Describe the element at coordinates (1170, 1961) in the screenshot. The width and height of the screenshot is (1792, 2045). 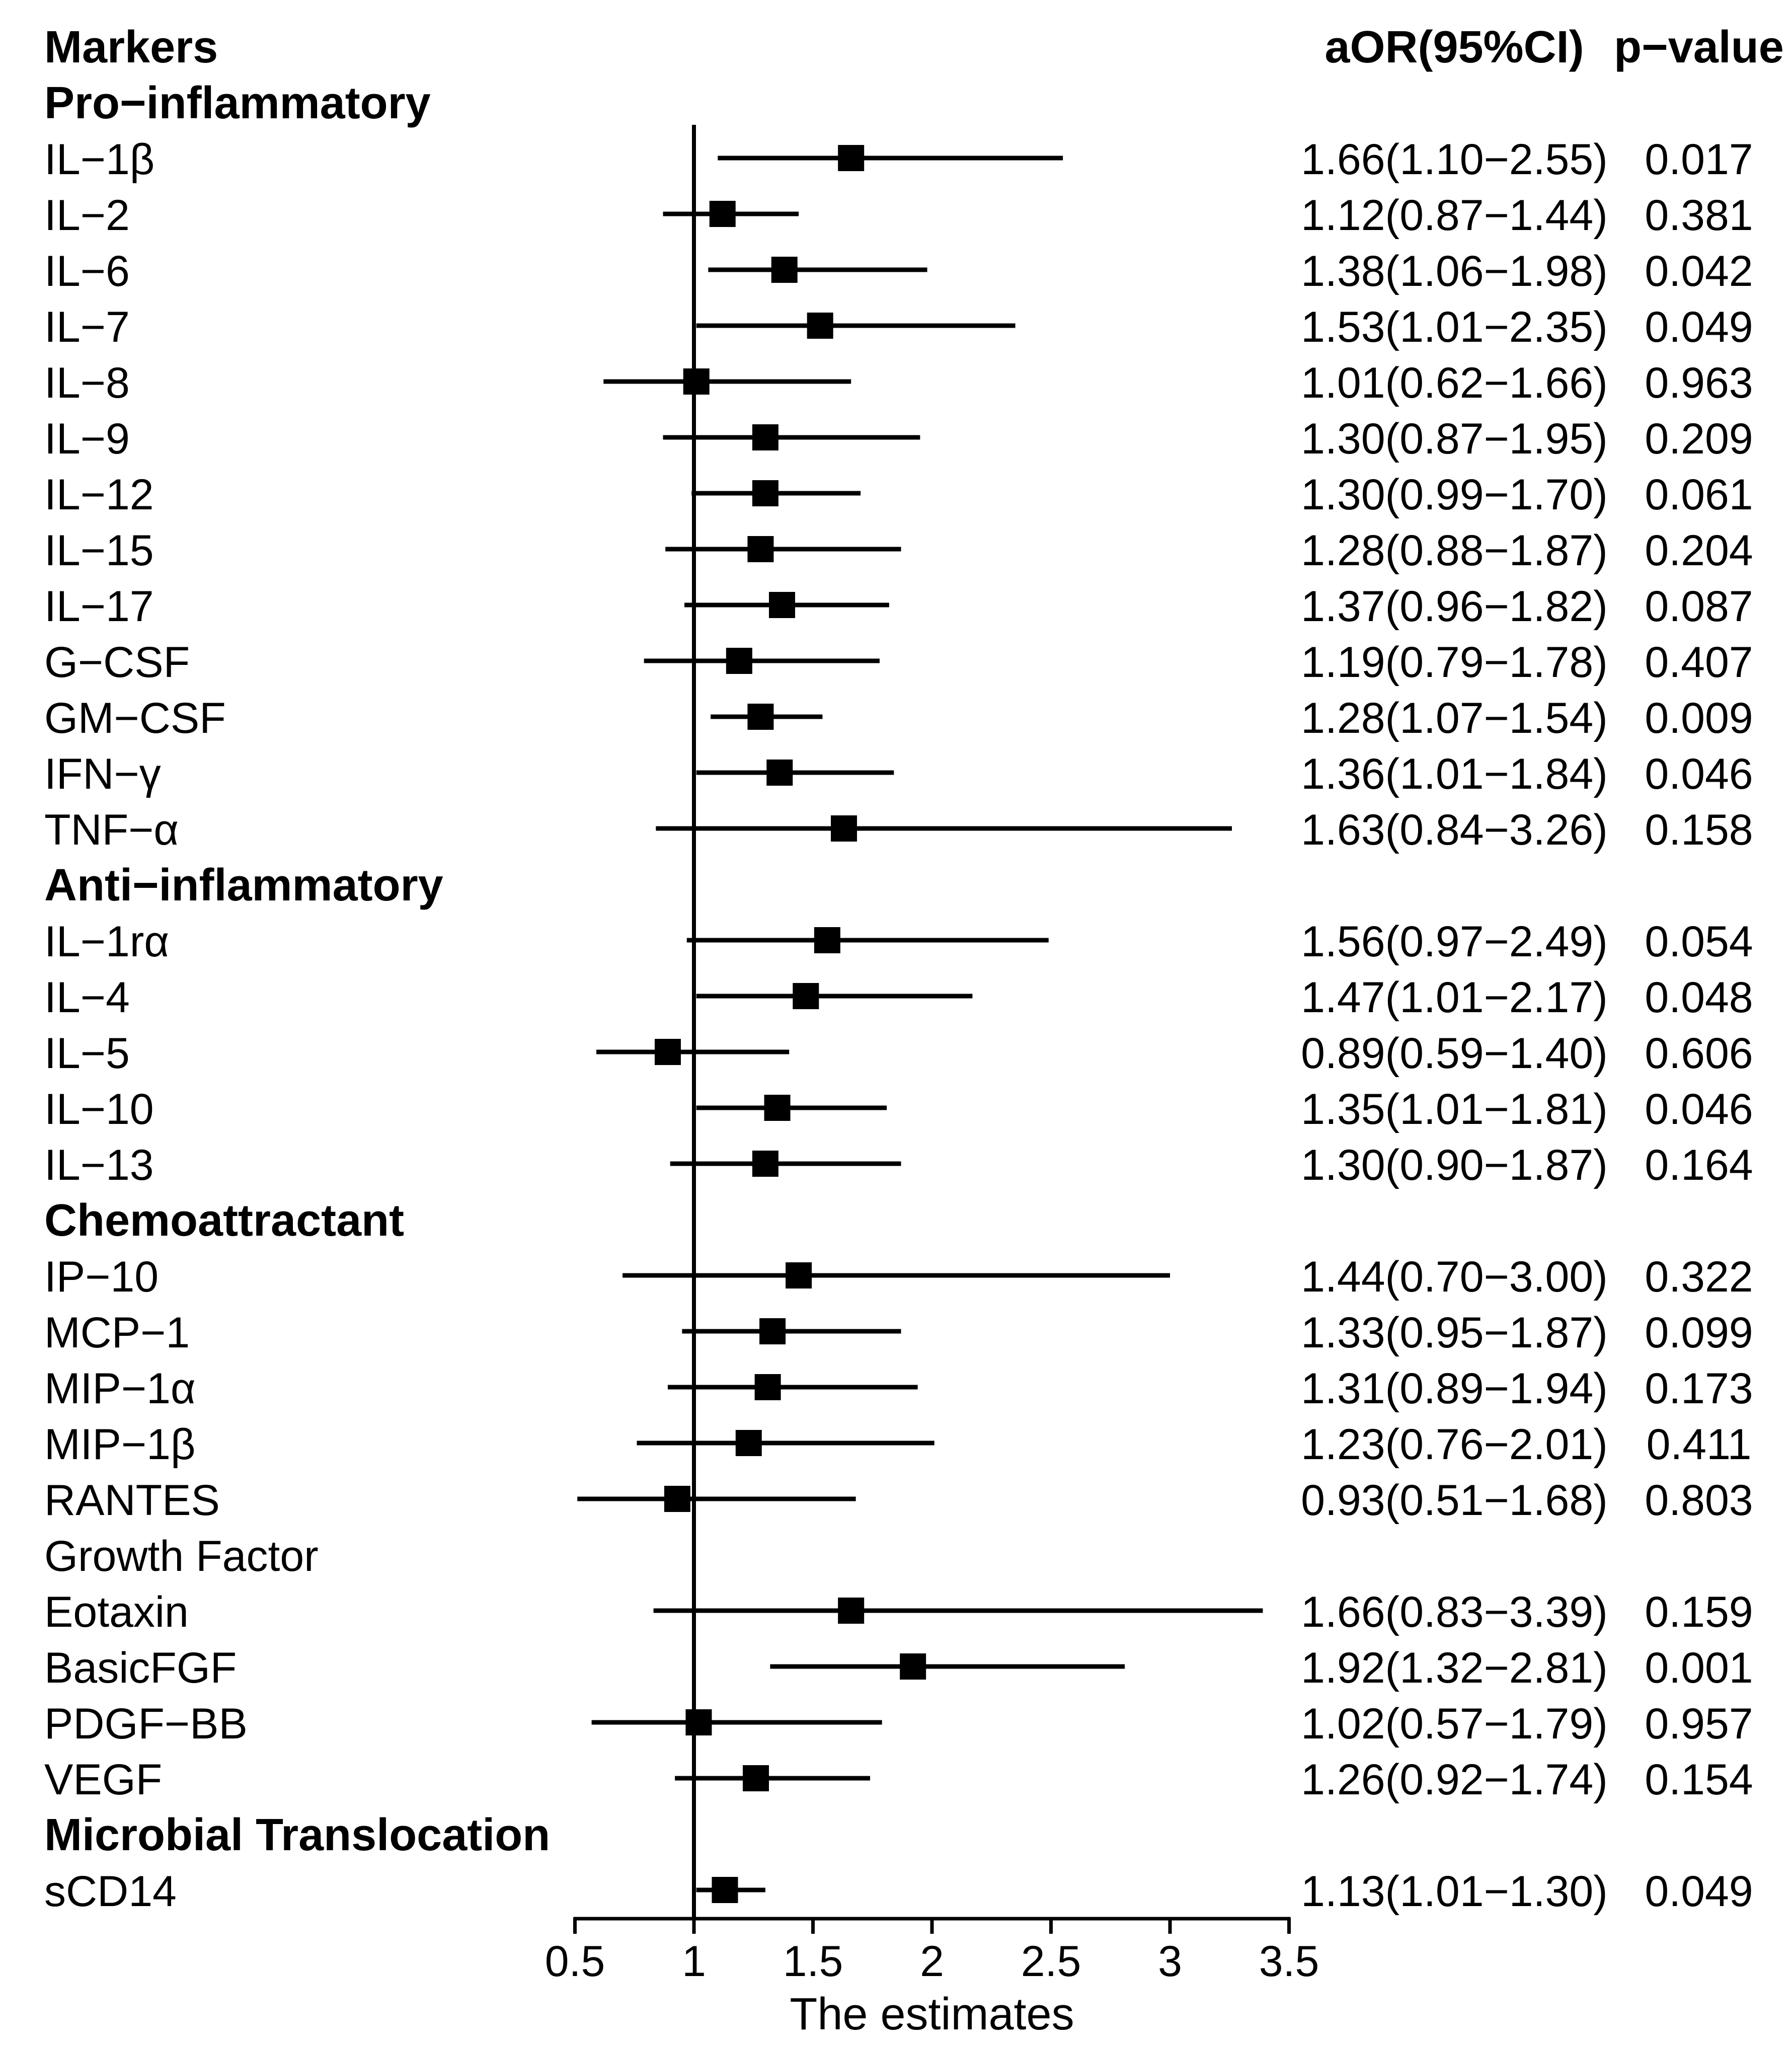
I see `axis-tick-label: 3` at that location.